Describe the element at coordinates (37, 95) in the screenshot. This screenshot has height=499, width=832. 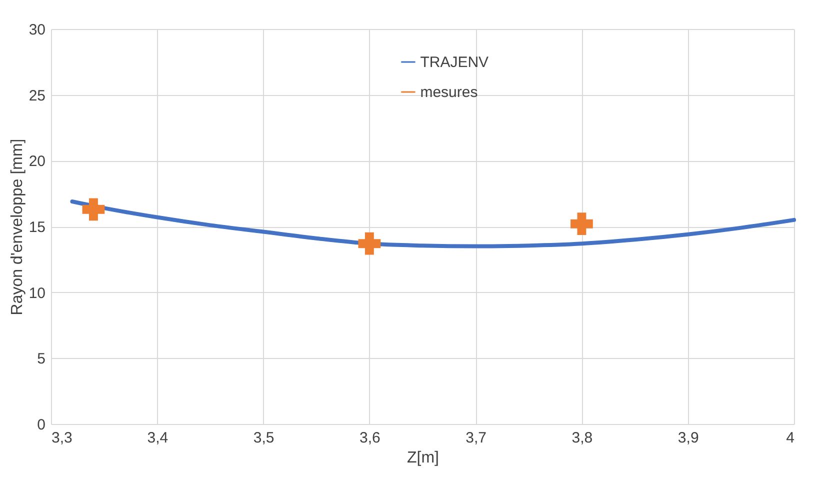
I see `y-tick-label: 25` at that location.